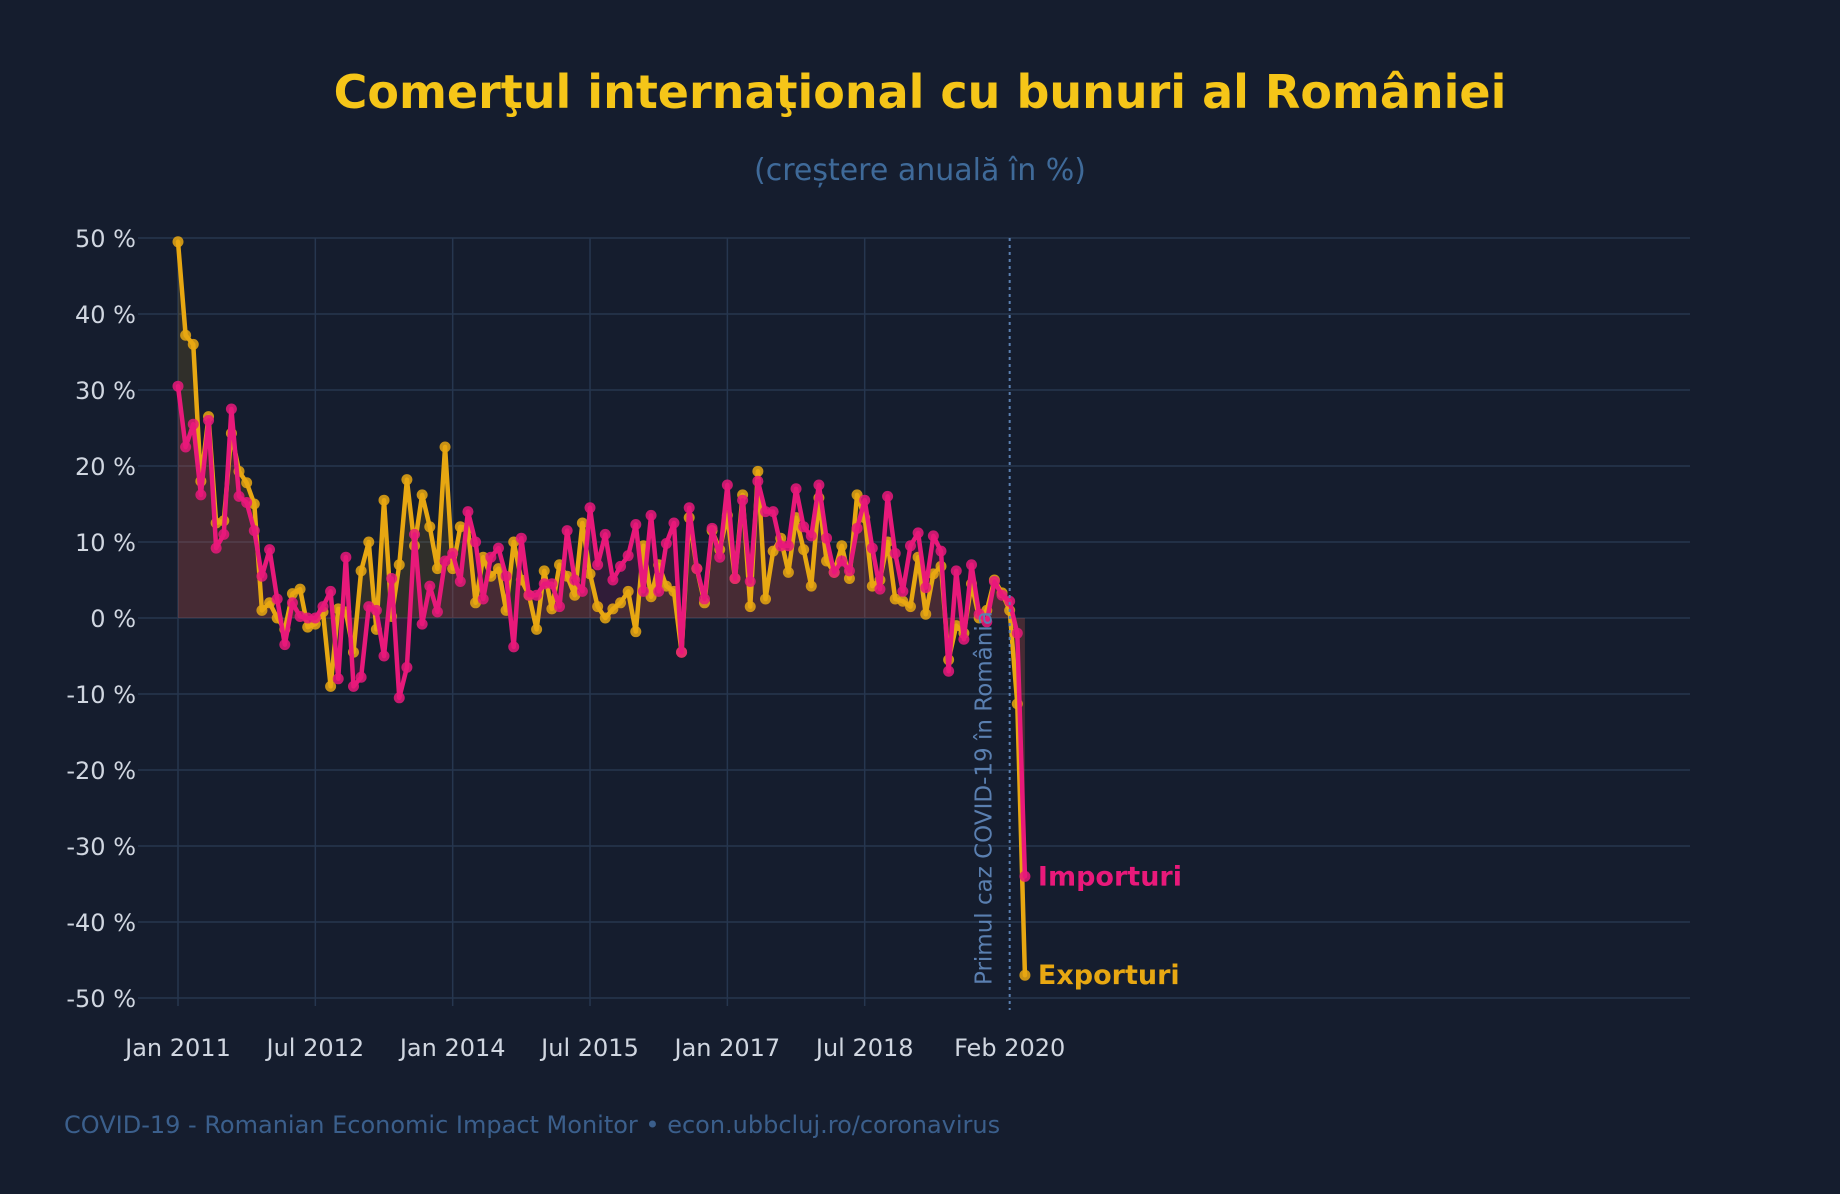 The width and height of the screenshot is (1840, 1194). I want to click on series-end-label: Importuri, so click(1110, 876).